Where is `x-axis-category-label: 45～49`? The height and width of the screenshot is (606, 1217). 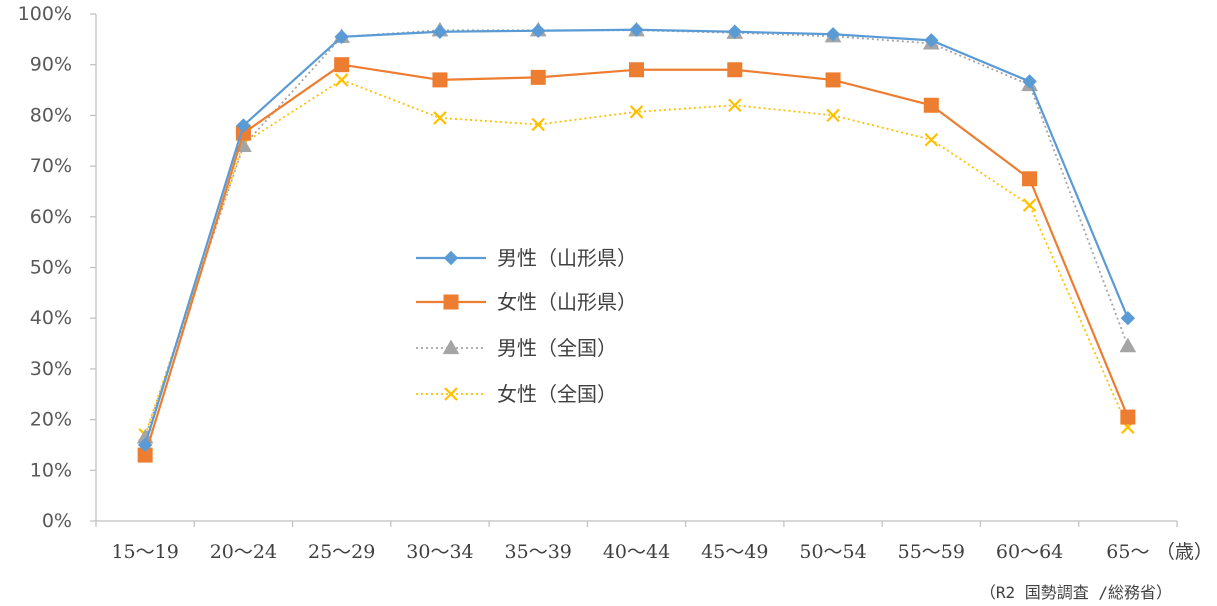 x-axis-category-label: 45～49 is located at coordinates (734, 552).